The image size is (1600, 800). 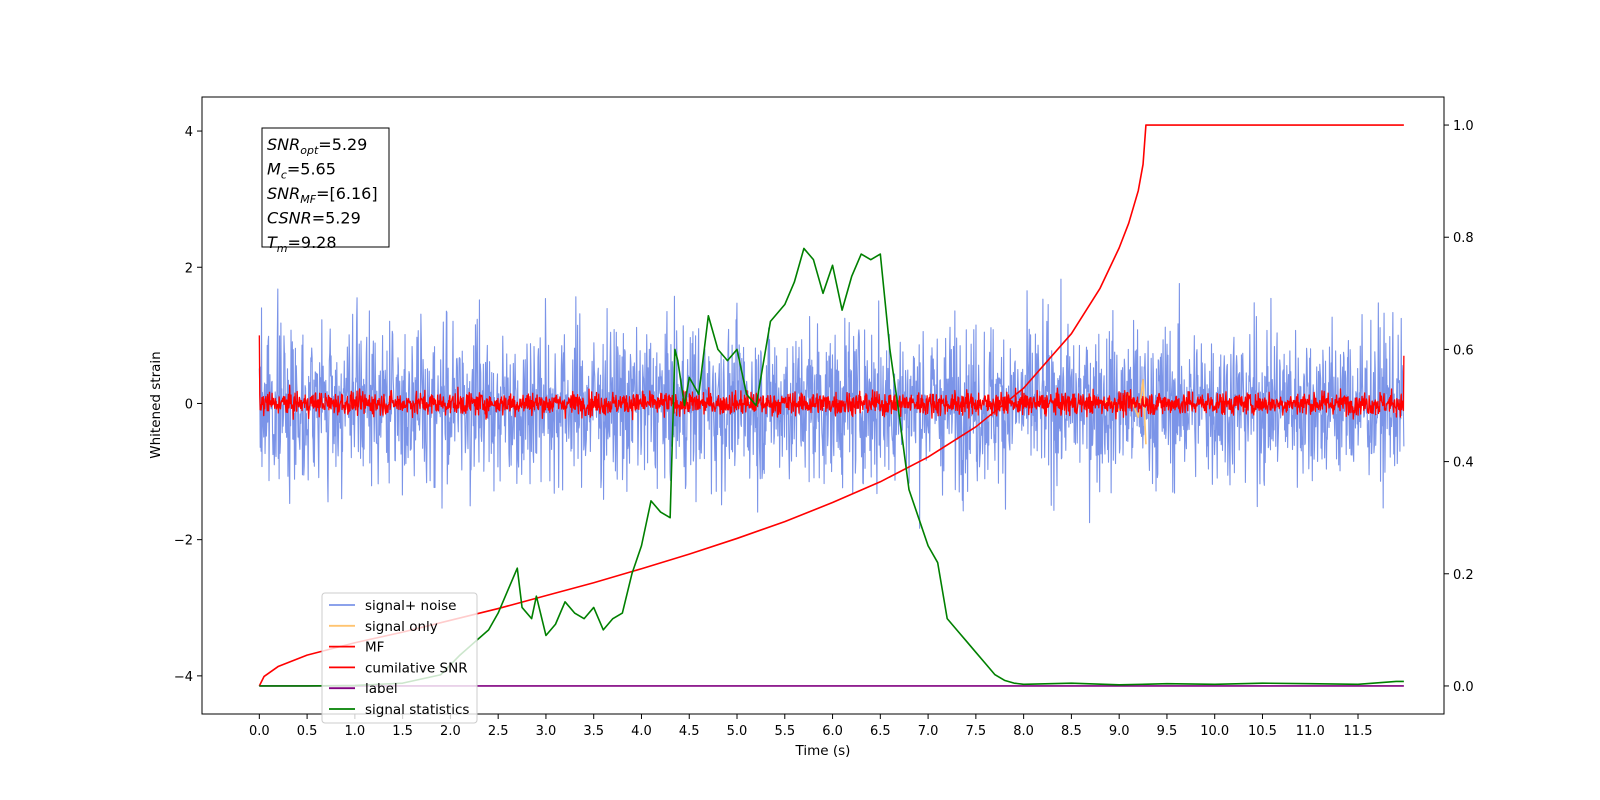 What do you see at coordinates (322, 195) in the screenshot?
I see `annotation-line: SNRMF=[6.16]` at bounding box center [322, 195].